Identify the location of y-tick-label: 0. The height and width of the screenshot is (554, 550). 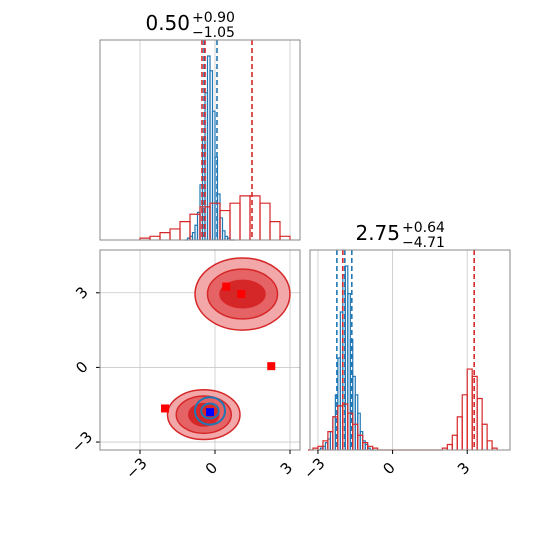
(81, 367).